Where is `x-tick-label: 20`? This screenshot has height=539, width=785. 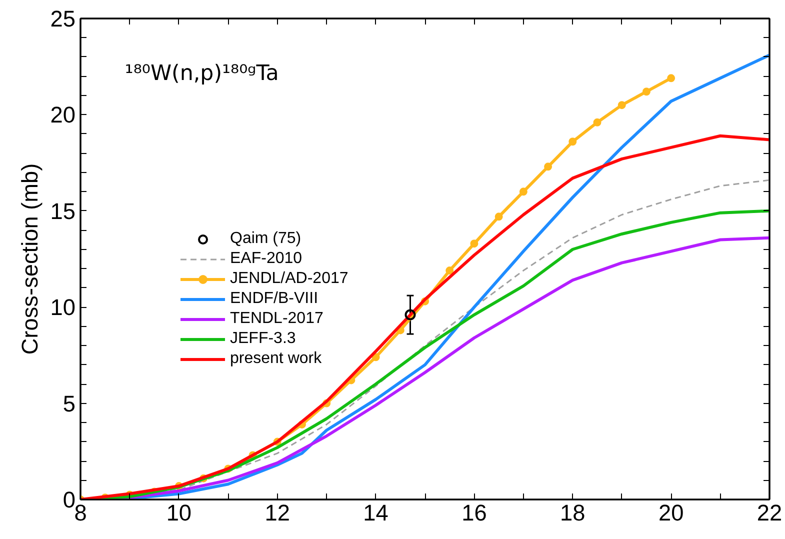 x-tick-label: 20 is located at coordinates (671, 513).